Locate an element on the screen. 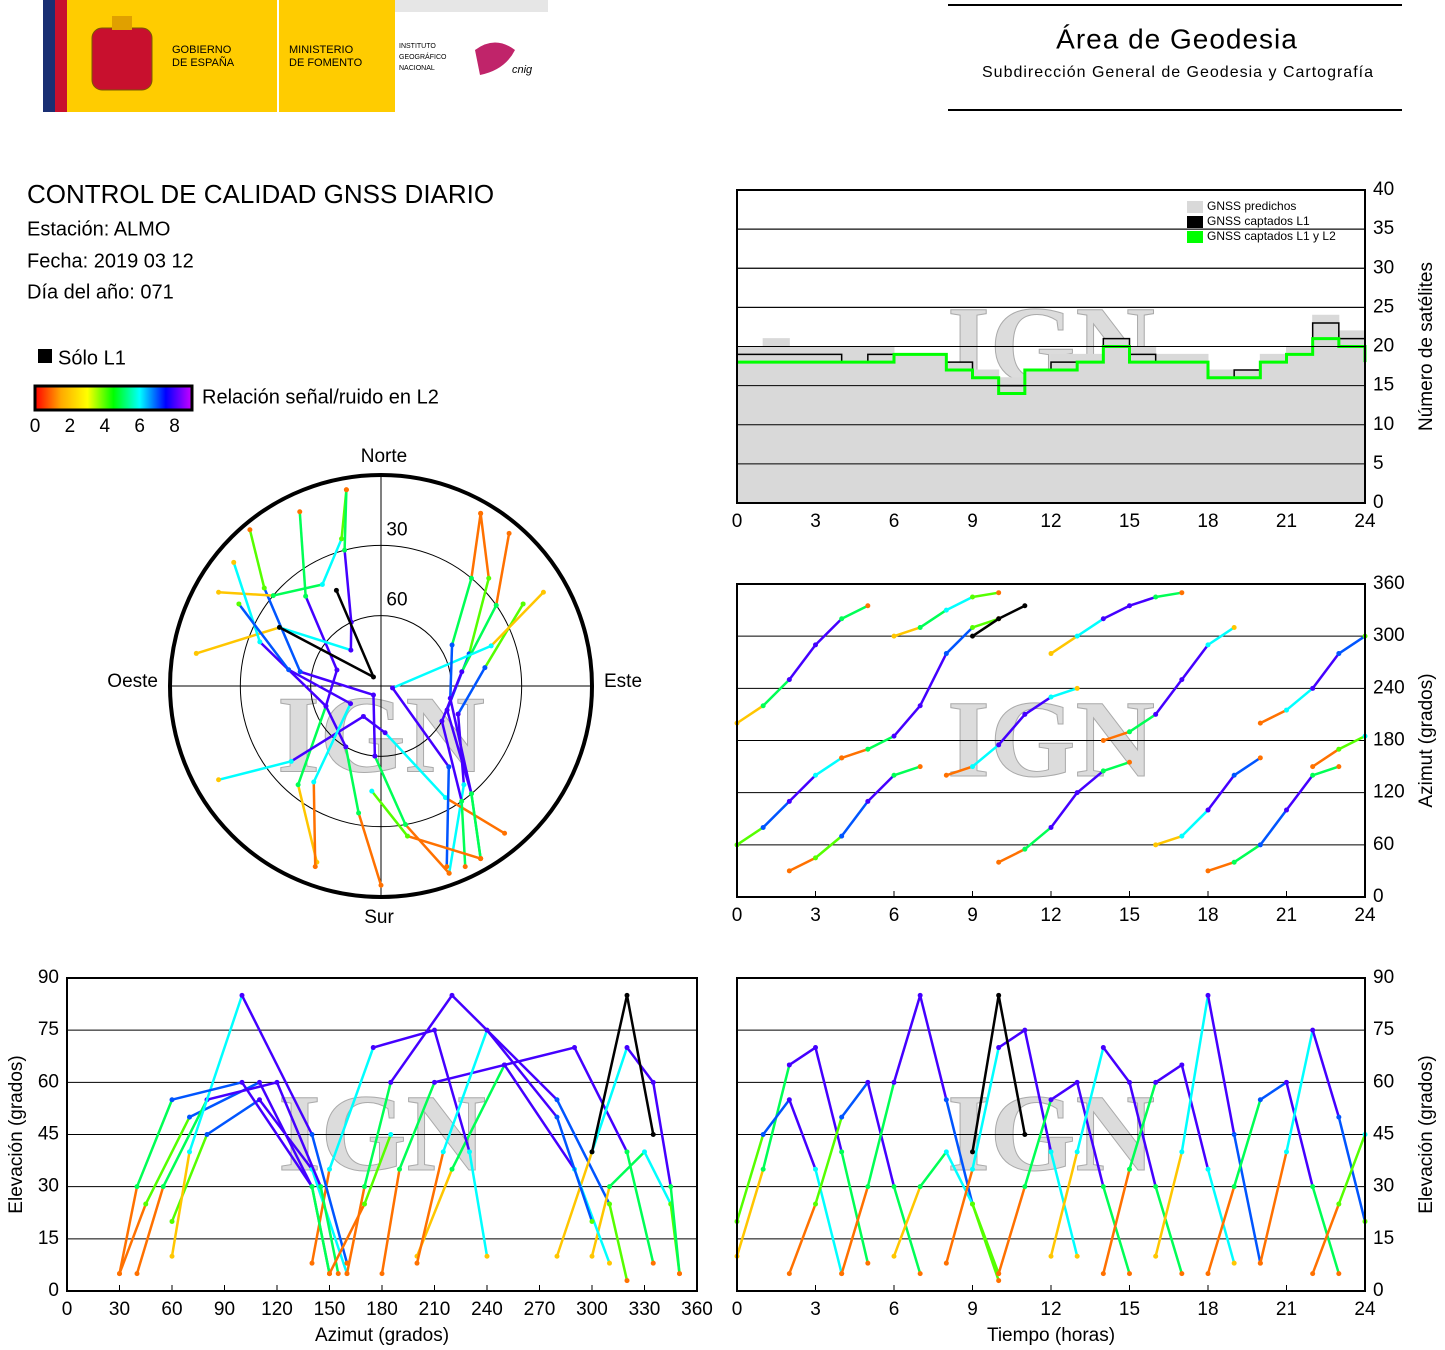  x-tick-label: 15 is located at coordinates (1129, 521).